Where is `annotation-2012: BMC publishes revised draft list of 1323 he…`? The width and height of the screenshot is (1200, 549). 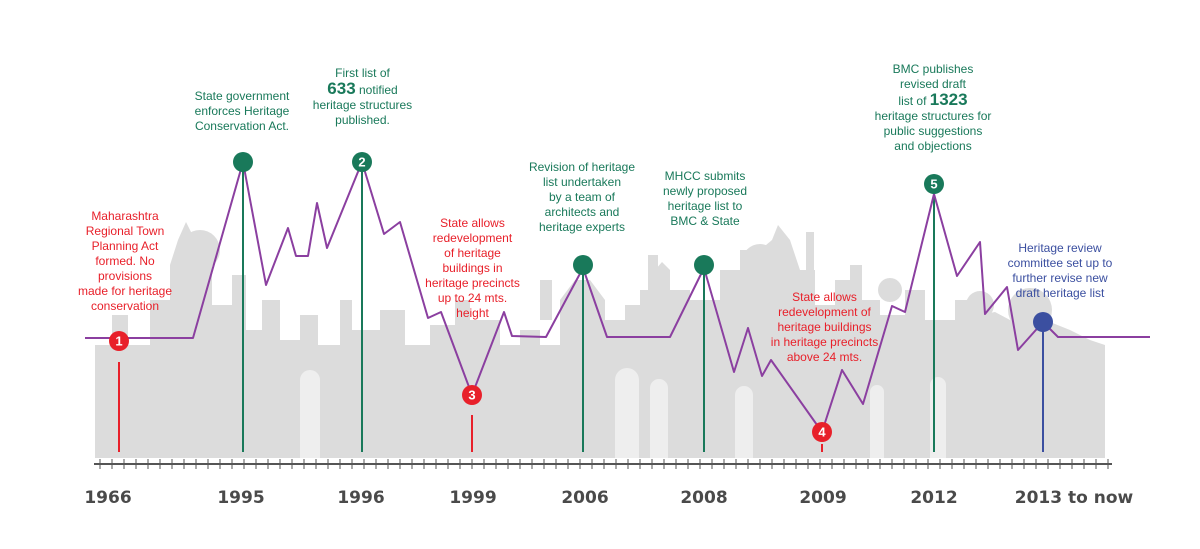 annotation-2012: BMC publishes revised draft list of 1323 he… is located at coordinates (933, 108).